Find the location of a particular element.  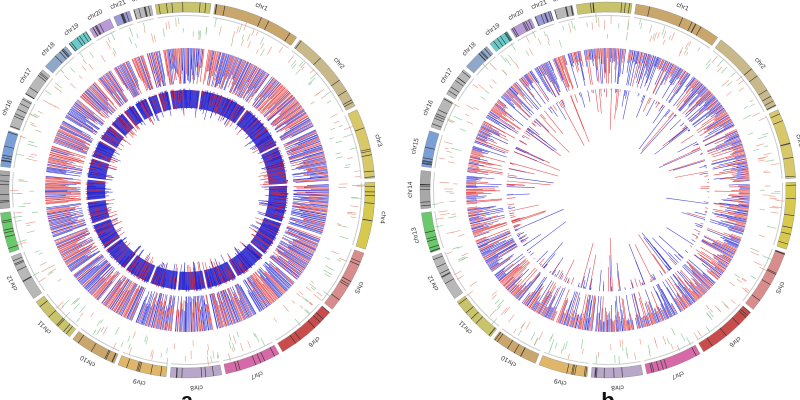

chromosome-segment-chr12: chr12 is located at coordinates (65, 258).